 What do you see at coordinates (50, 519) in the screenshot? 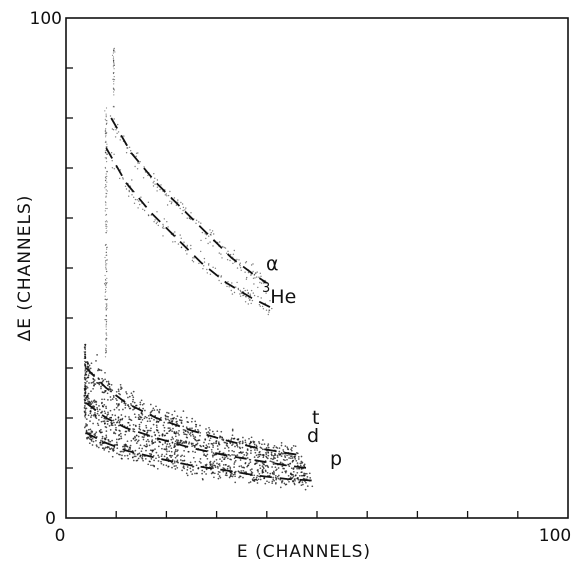
I see `y-tick-label-0: 0` at bounding box center [50, 519].